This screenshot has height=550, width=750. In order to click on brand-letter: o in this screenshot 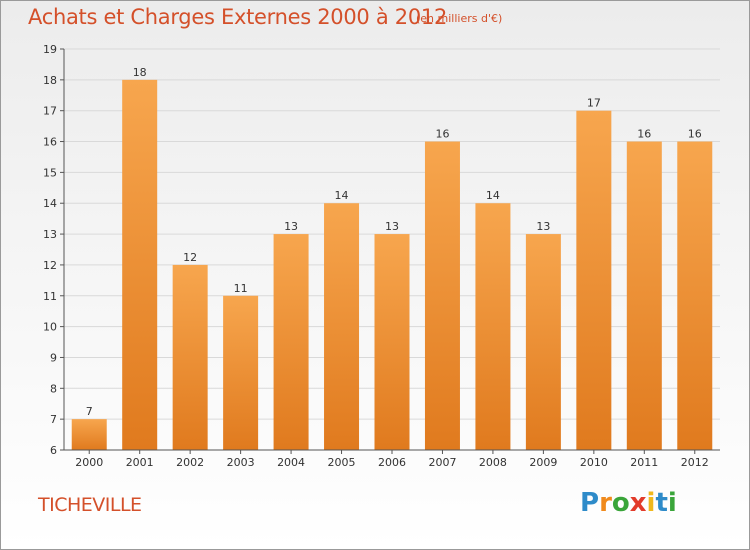, I will do `click(620, 503)`.